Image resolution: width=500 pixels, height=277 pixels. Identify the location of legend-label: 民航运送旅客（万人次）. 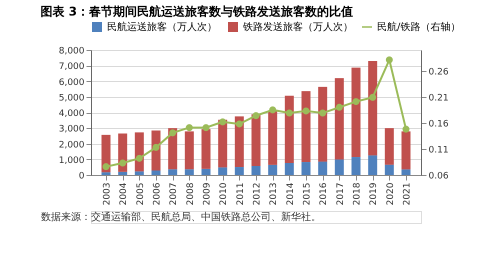
(162, 27).